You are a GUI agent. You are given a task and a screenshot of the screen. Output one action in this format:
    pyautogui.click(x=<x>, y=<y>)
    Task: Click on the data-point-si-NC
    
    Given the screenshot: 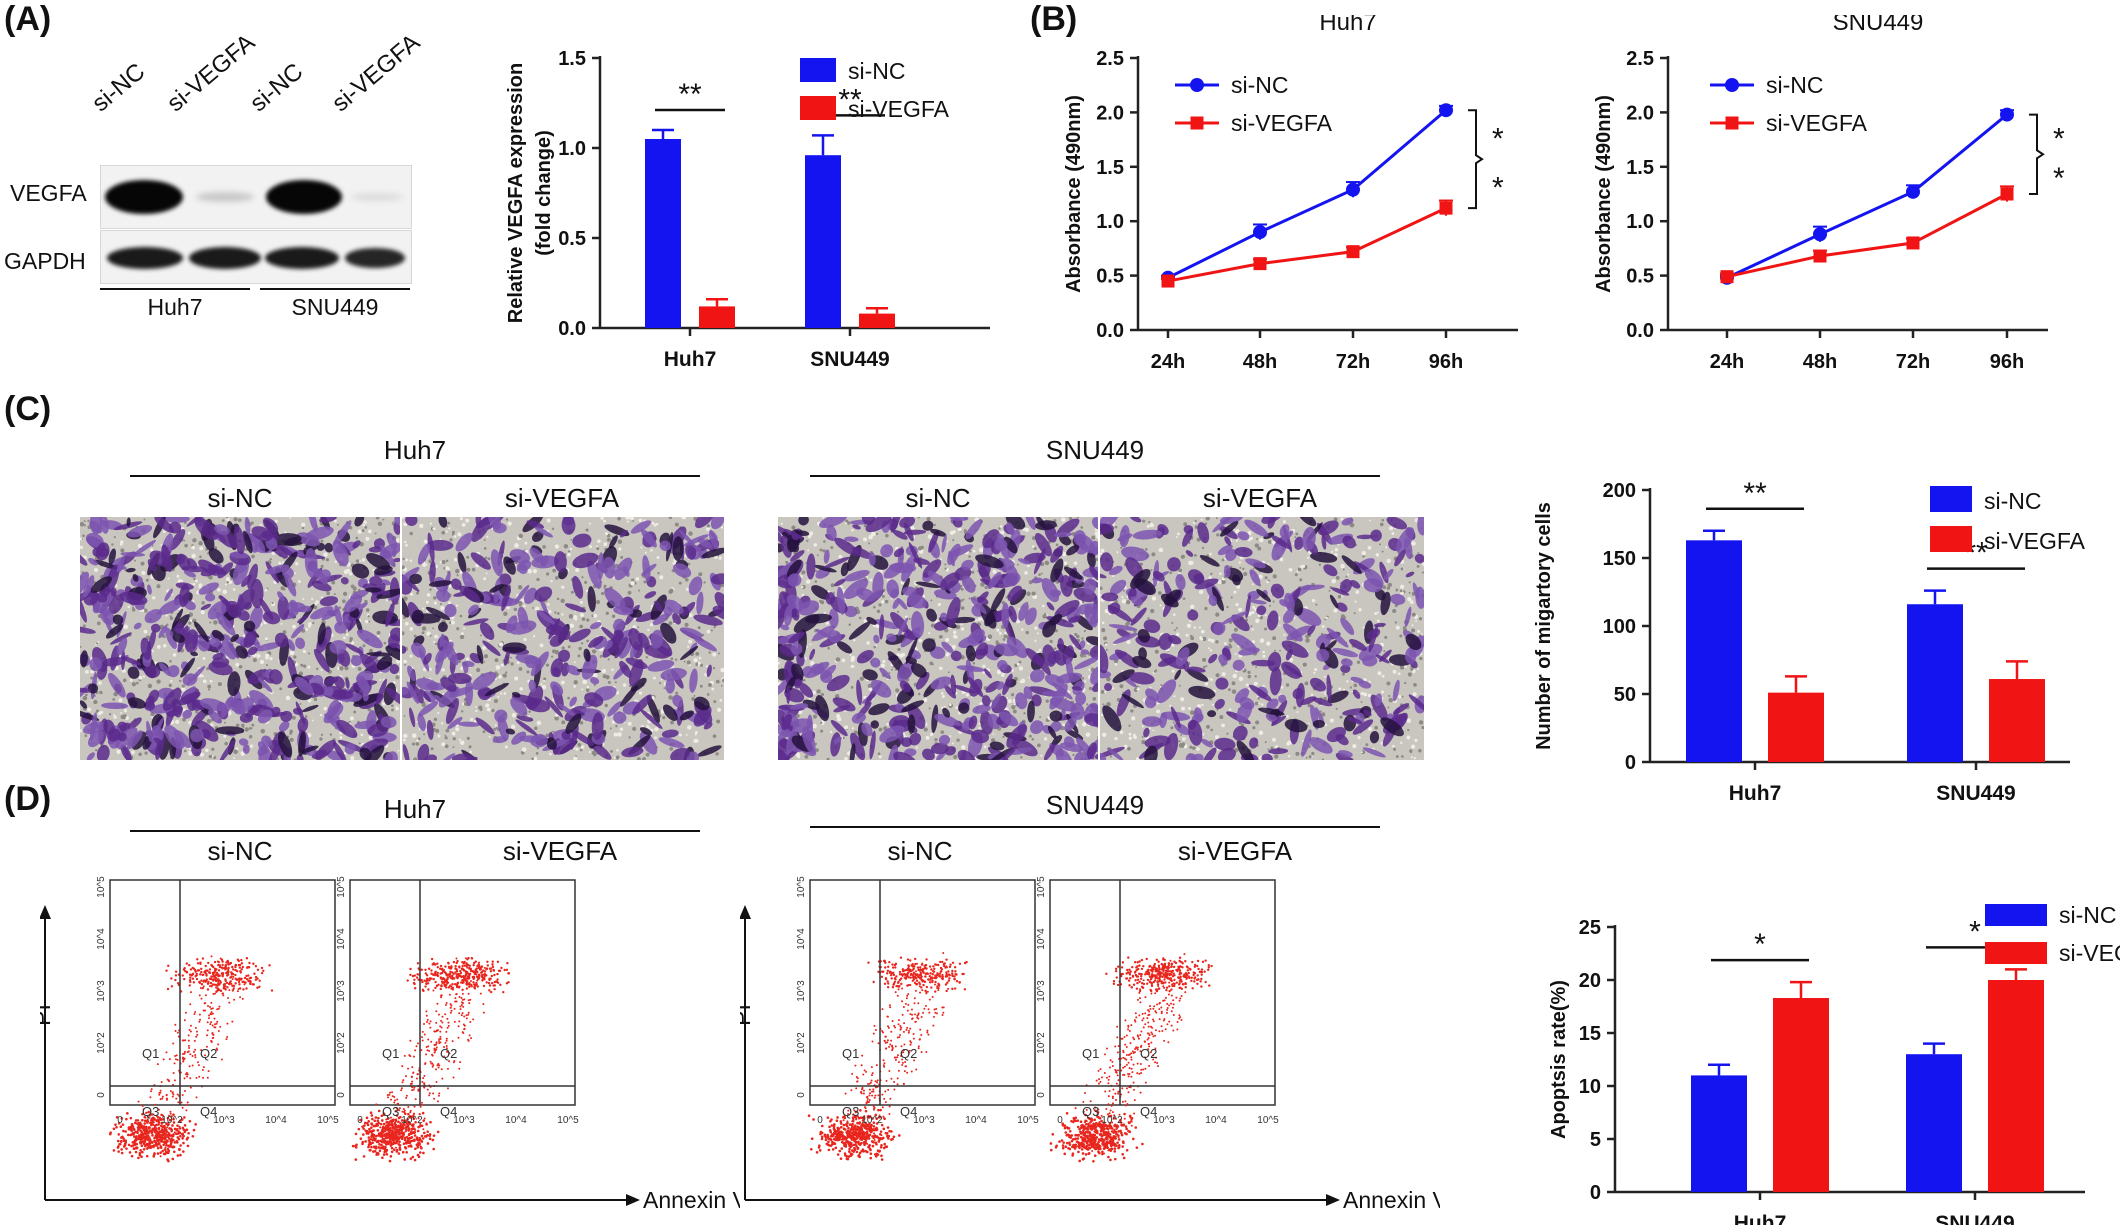 What is the action you would take?
    pyautogui.click(x=1913, y=191)
    